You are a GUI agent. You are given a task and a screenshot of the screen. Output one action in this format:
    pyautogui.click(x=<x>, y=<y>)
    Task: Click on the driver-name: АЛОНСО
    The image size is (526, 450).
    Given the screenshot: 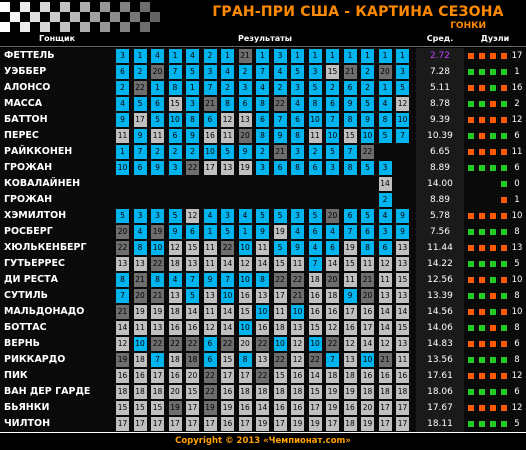 What is the action you would take?
    pyautogui.click(x=27, y=87)
    